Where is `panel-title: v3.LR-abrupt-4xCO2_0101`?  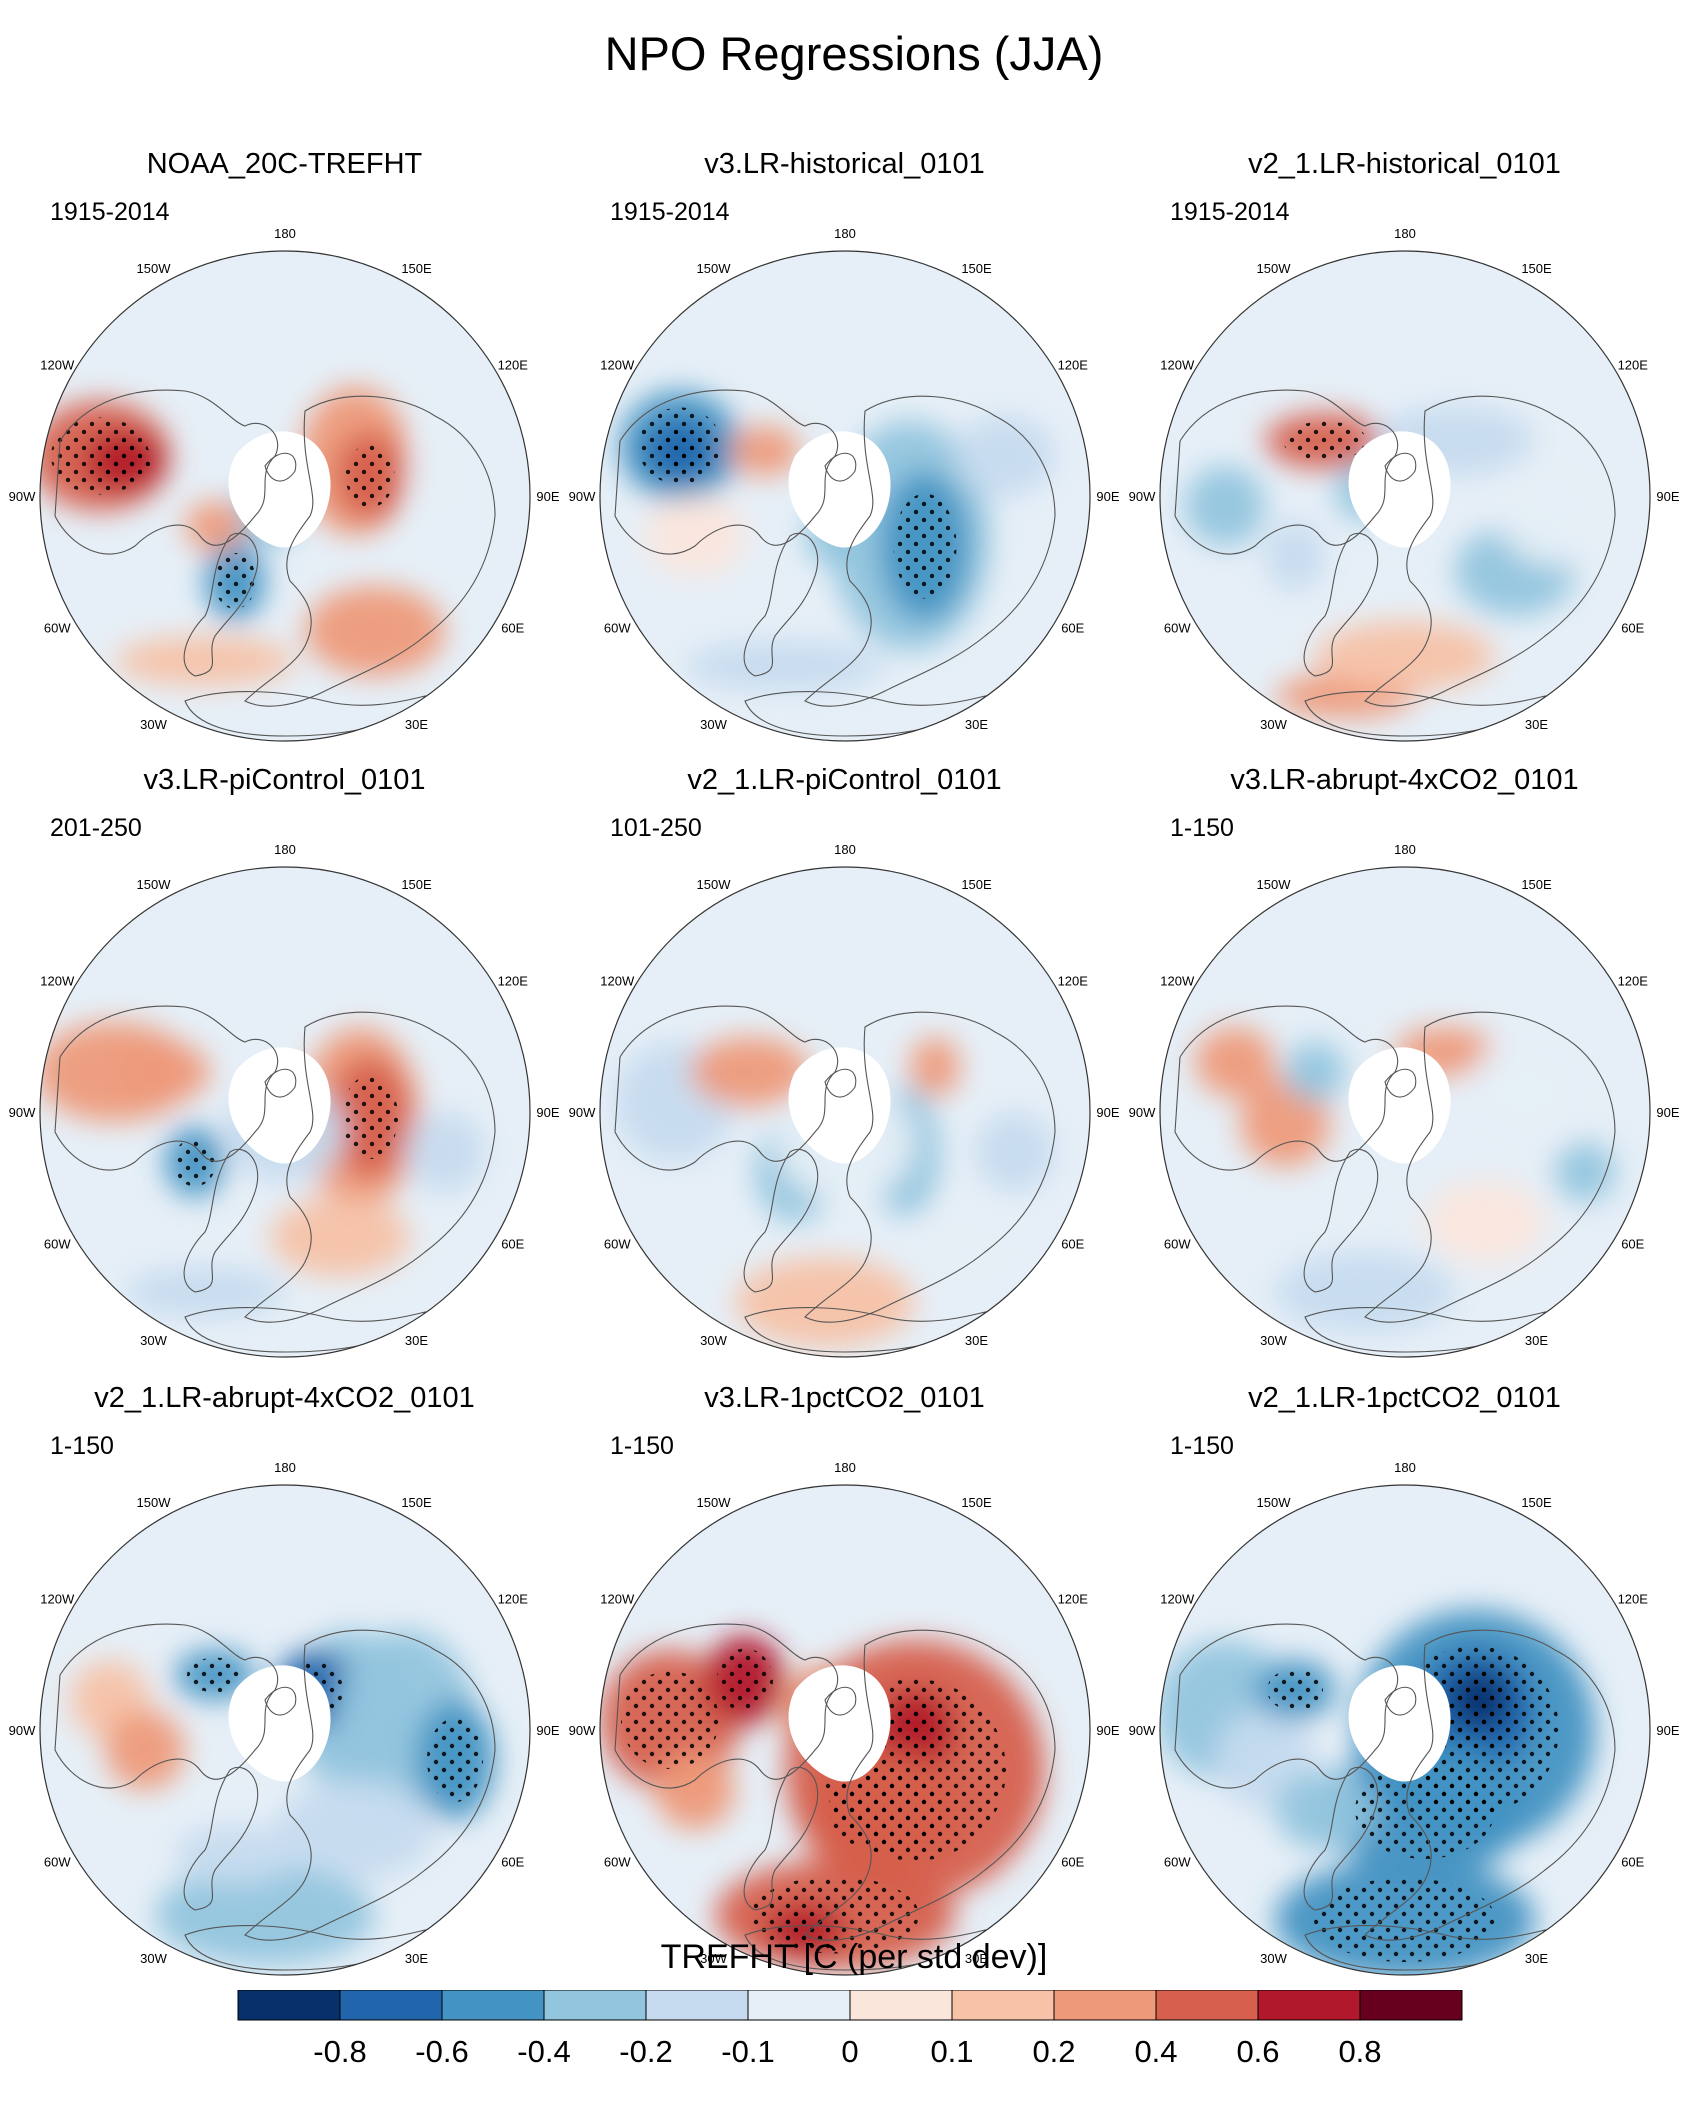
panel-title: v3.LR-abrupt-4xCO2_0101 is located at coordinates (1404, 780).